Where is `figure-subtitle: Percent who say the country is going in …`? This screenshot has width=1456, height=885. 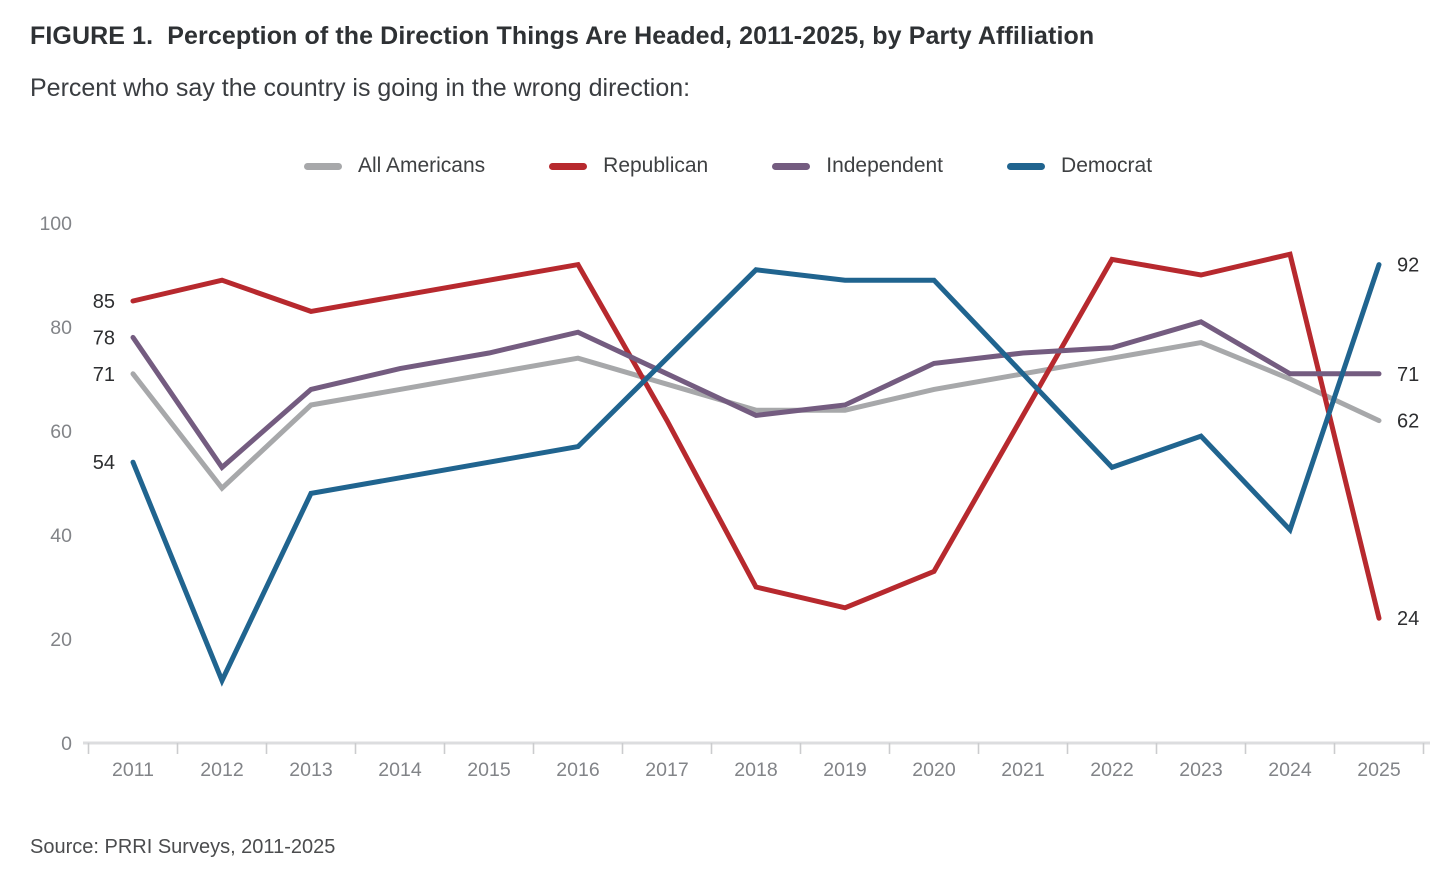
figure-subtitle: Percent who say the country is going in … is located at coordinates (360, 88).